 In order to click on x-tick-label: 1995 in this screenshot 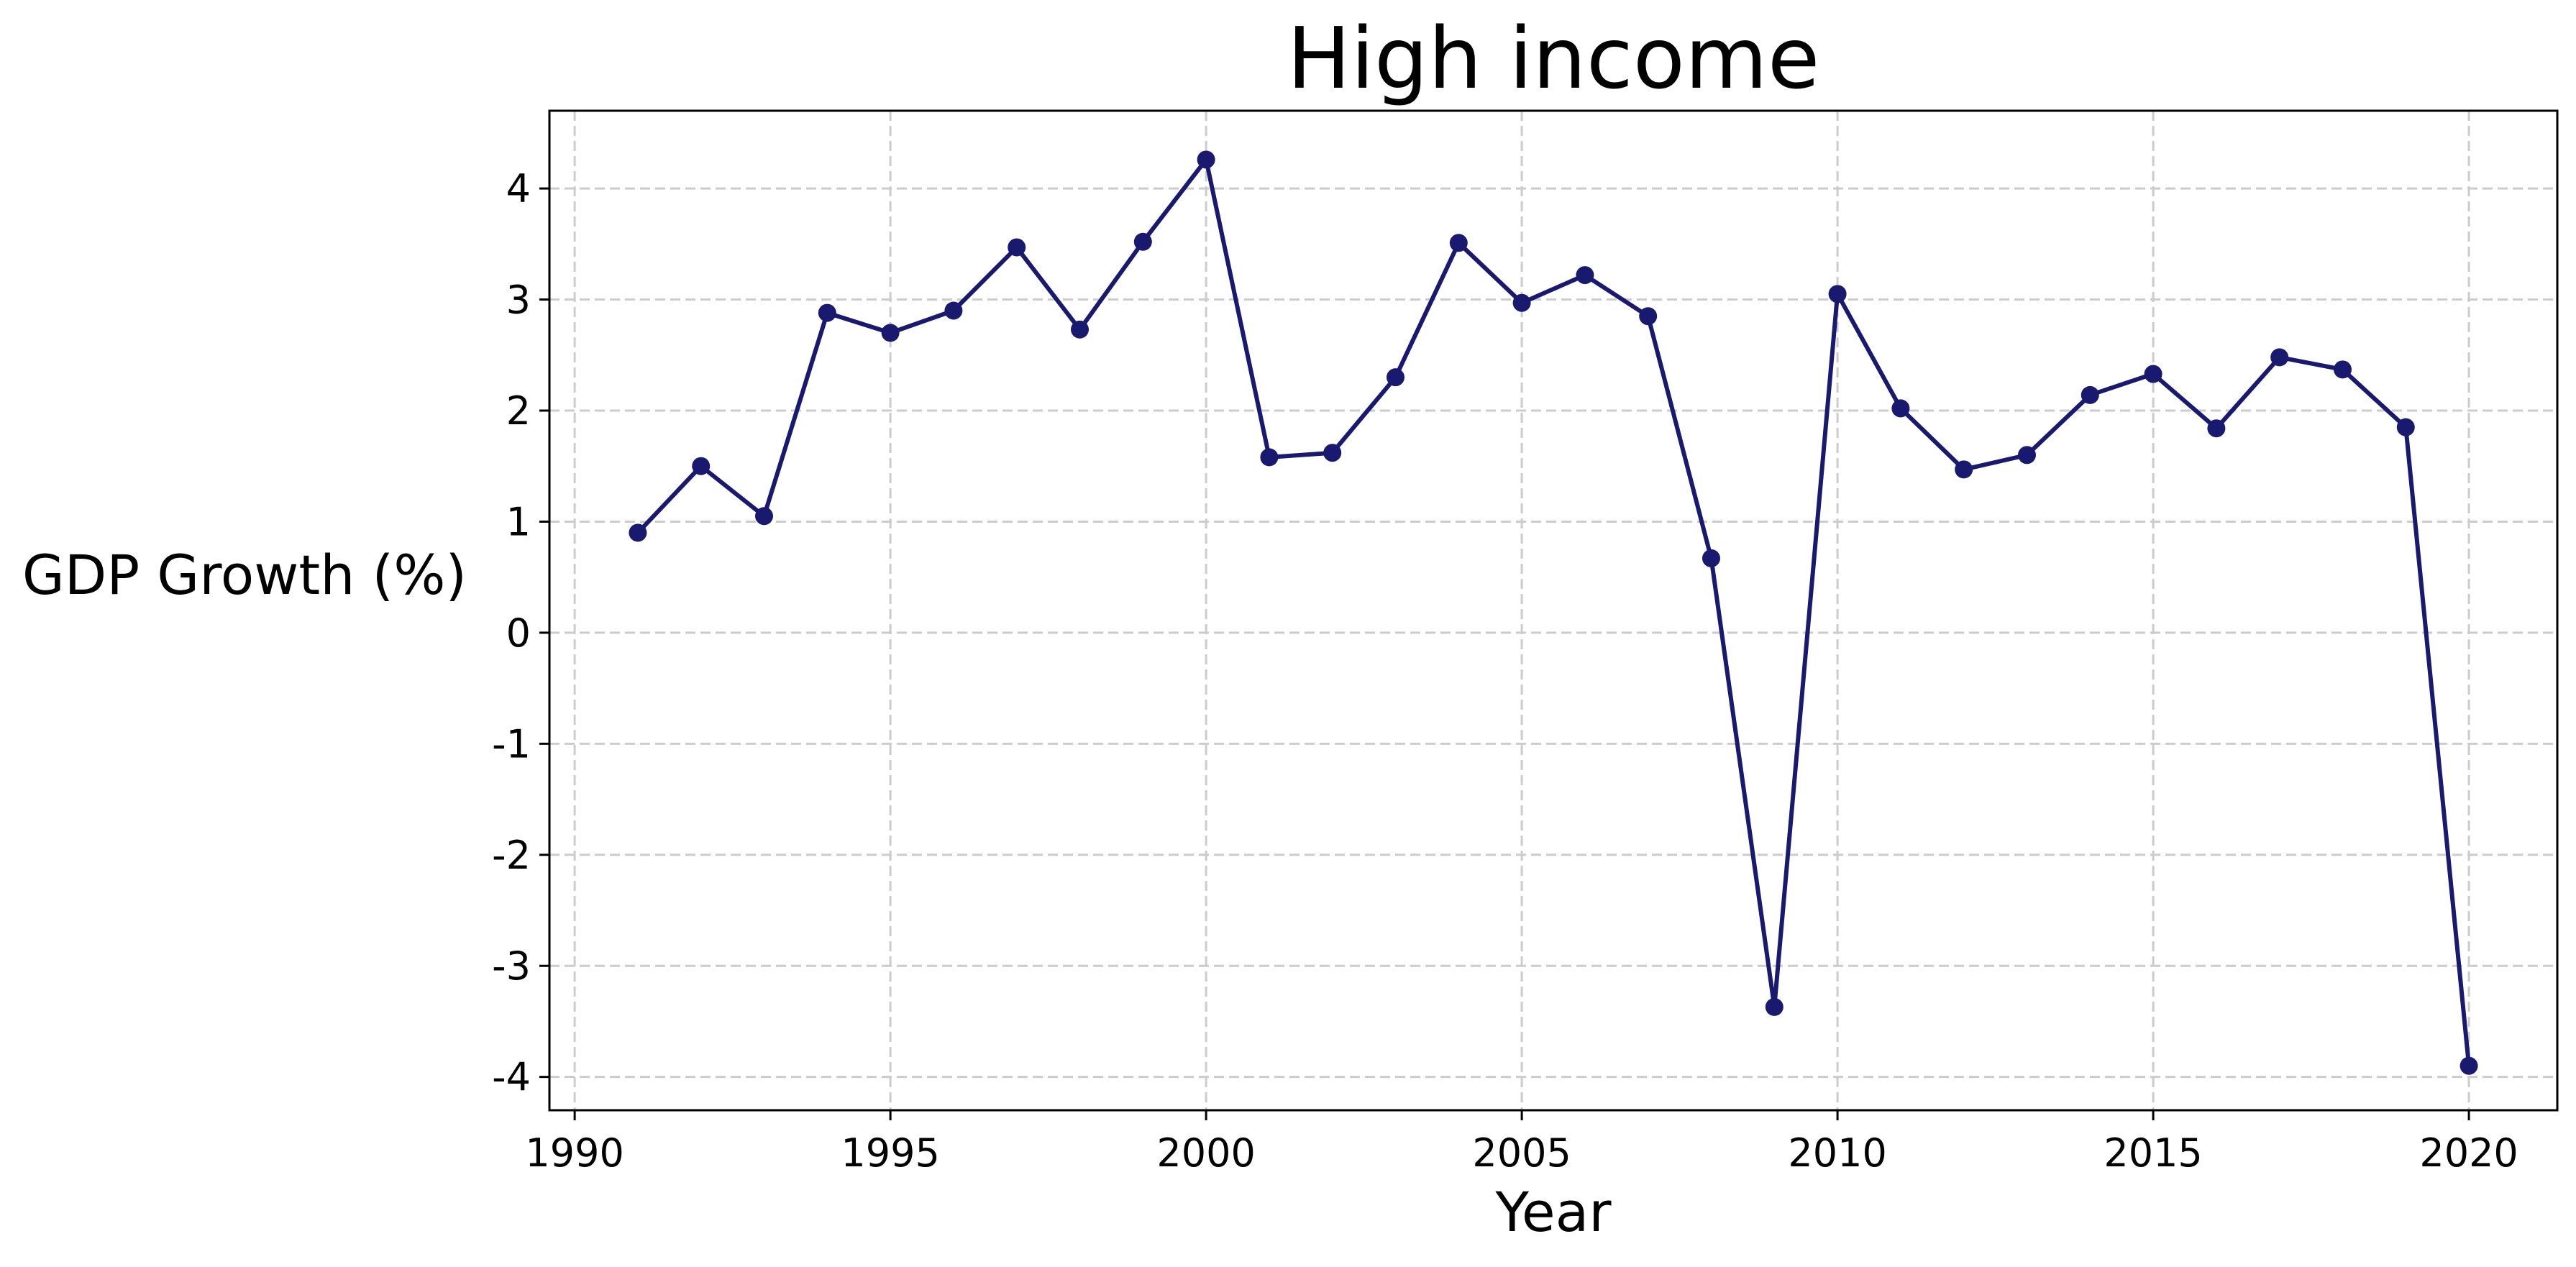, I will do `click(890, 1153)`.